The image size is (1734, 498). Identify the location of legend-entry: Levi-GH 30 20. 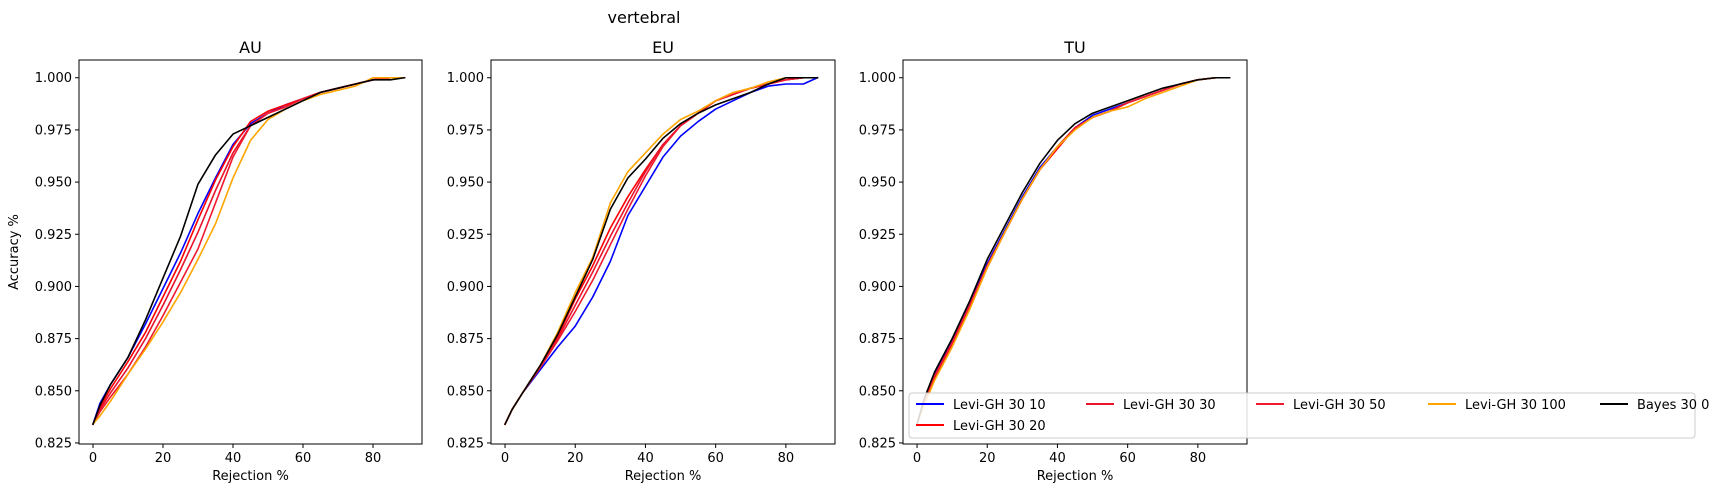
(981, 426).